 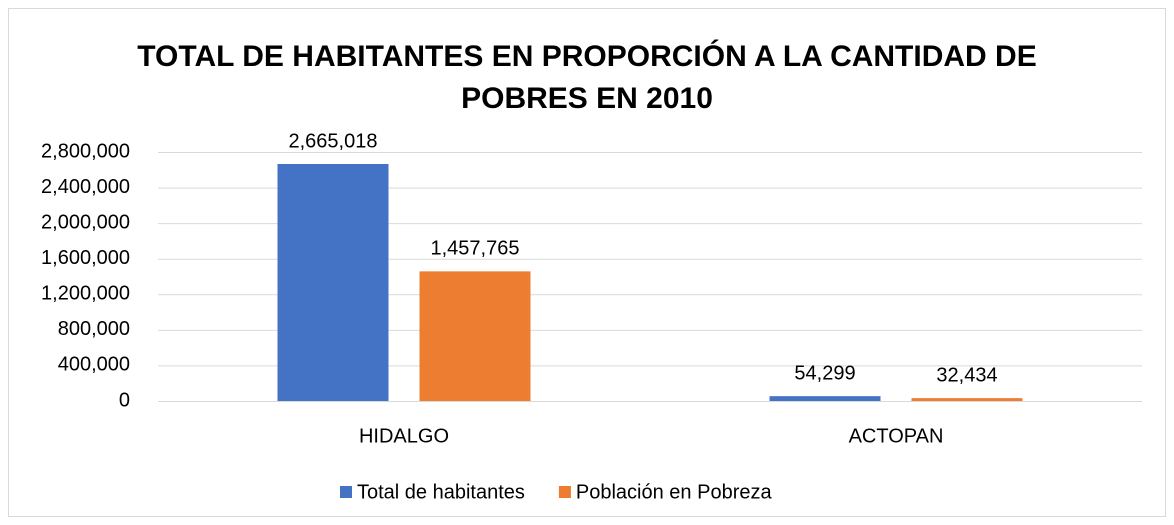 I want to click on y-tick-label: 2,000,000, so click(x=85, y=222).